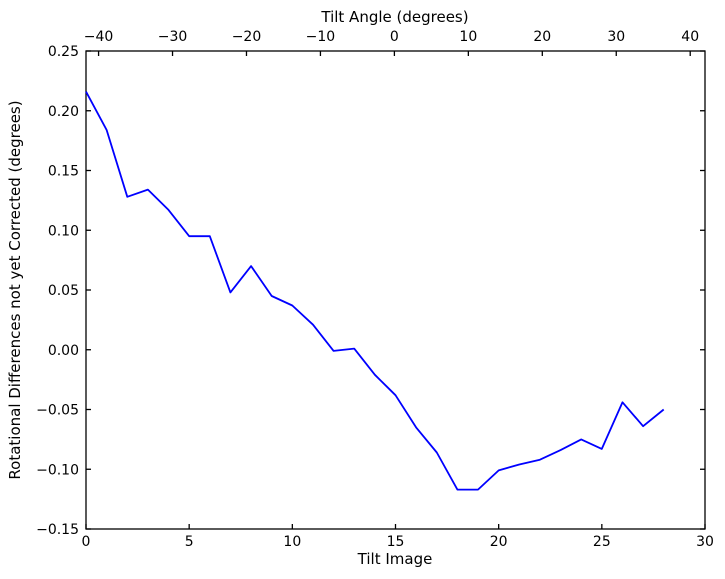 Image resolution: width=725 pixels, height=579 pixels. I want to click on tick-label: 0.05, so click(63, 291).